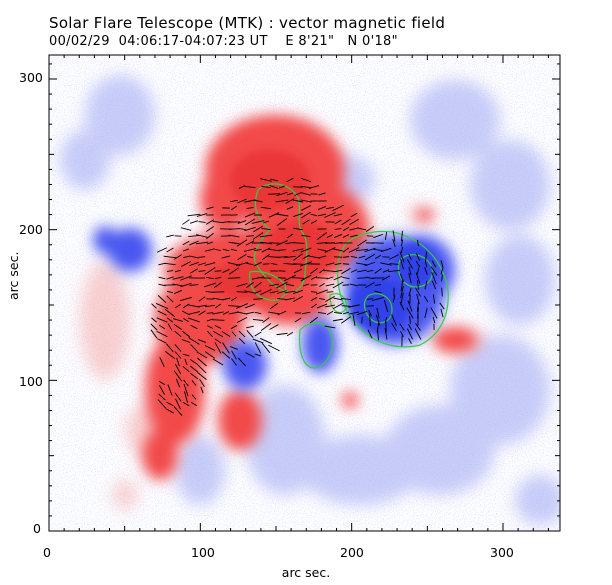 This screenshot has width=612, height=585. What do you see at coordinates (37, 528) in the screenshot?
I see `y-tick-label: 0` at bounding box center [37, 528].